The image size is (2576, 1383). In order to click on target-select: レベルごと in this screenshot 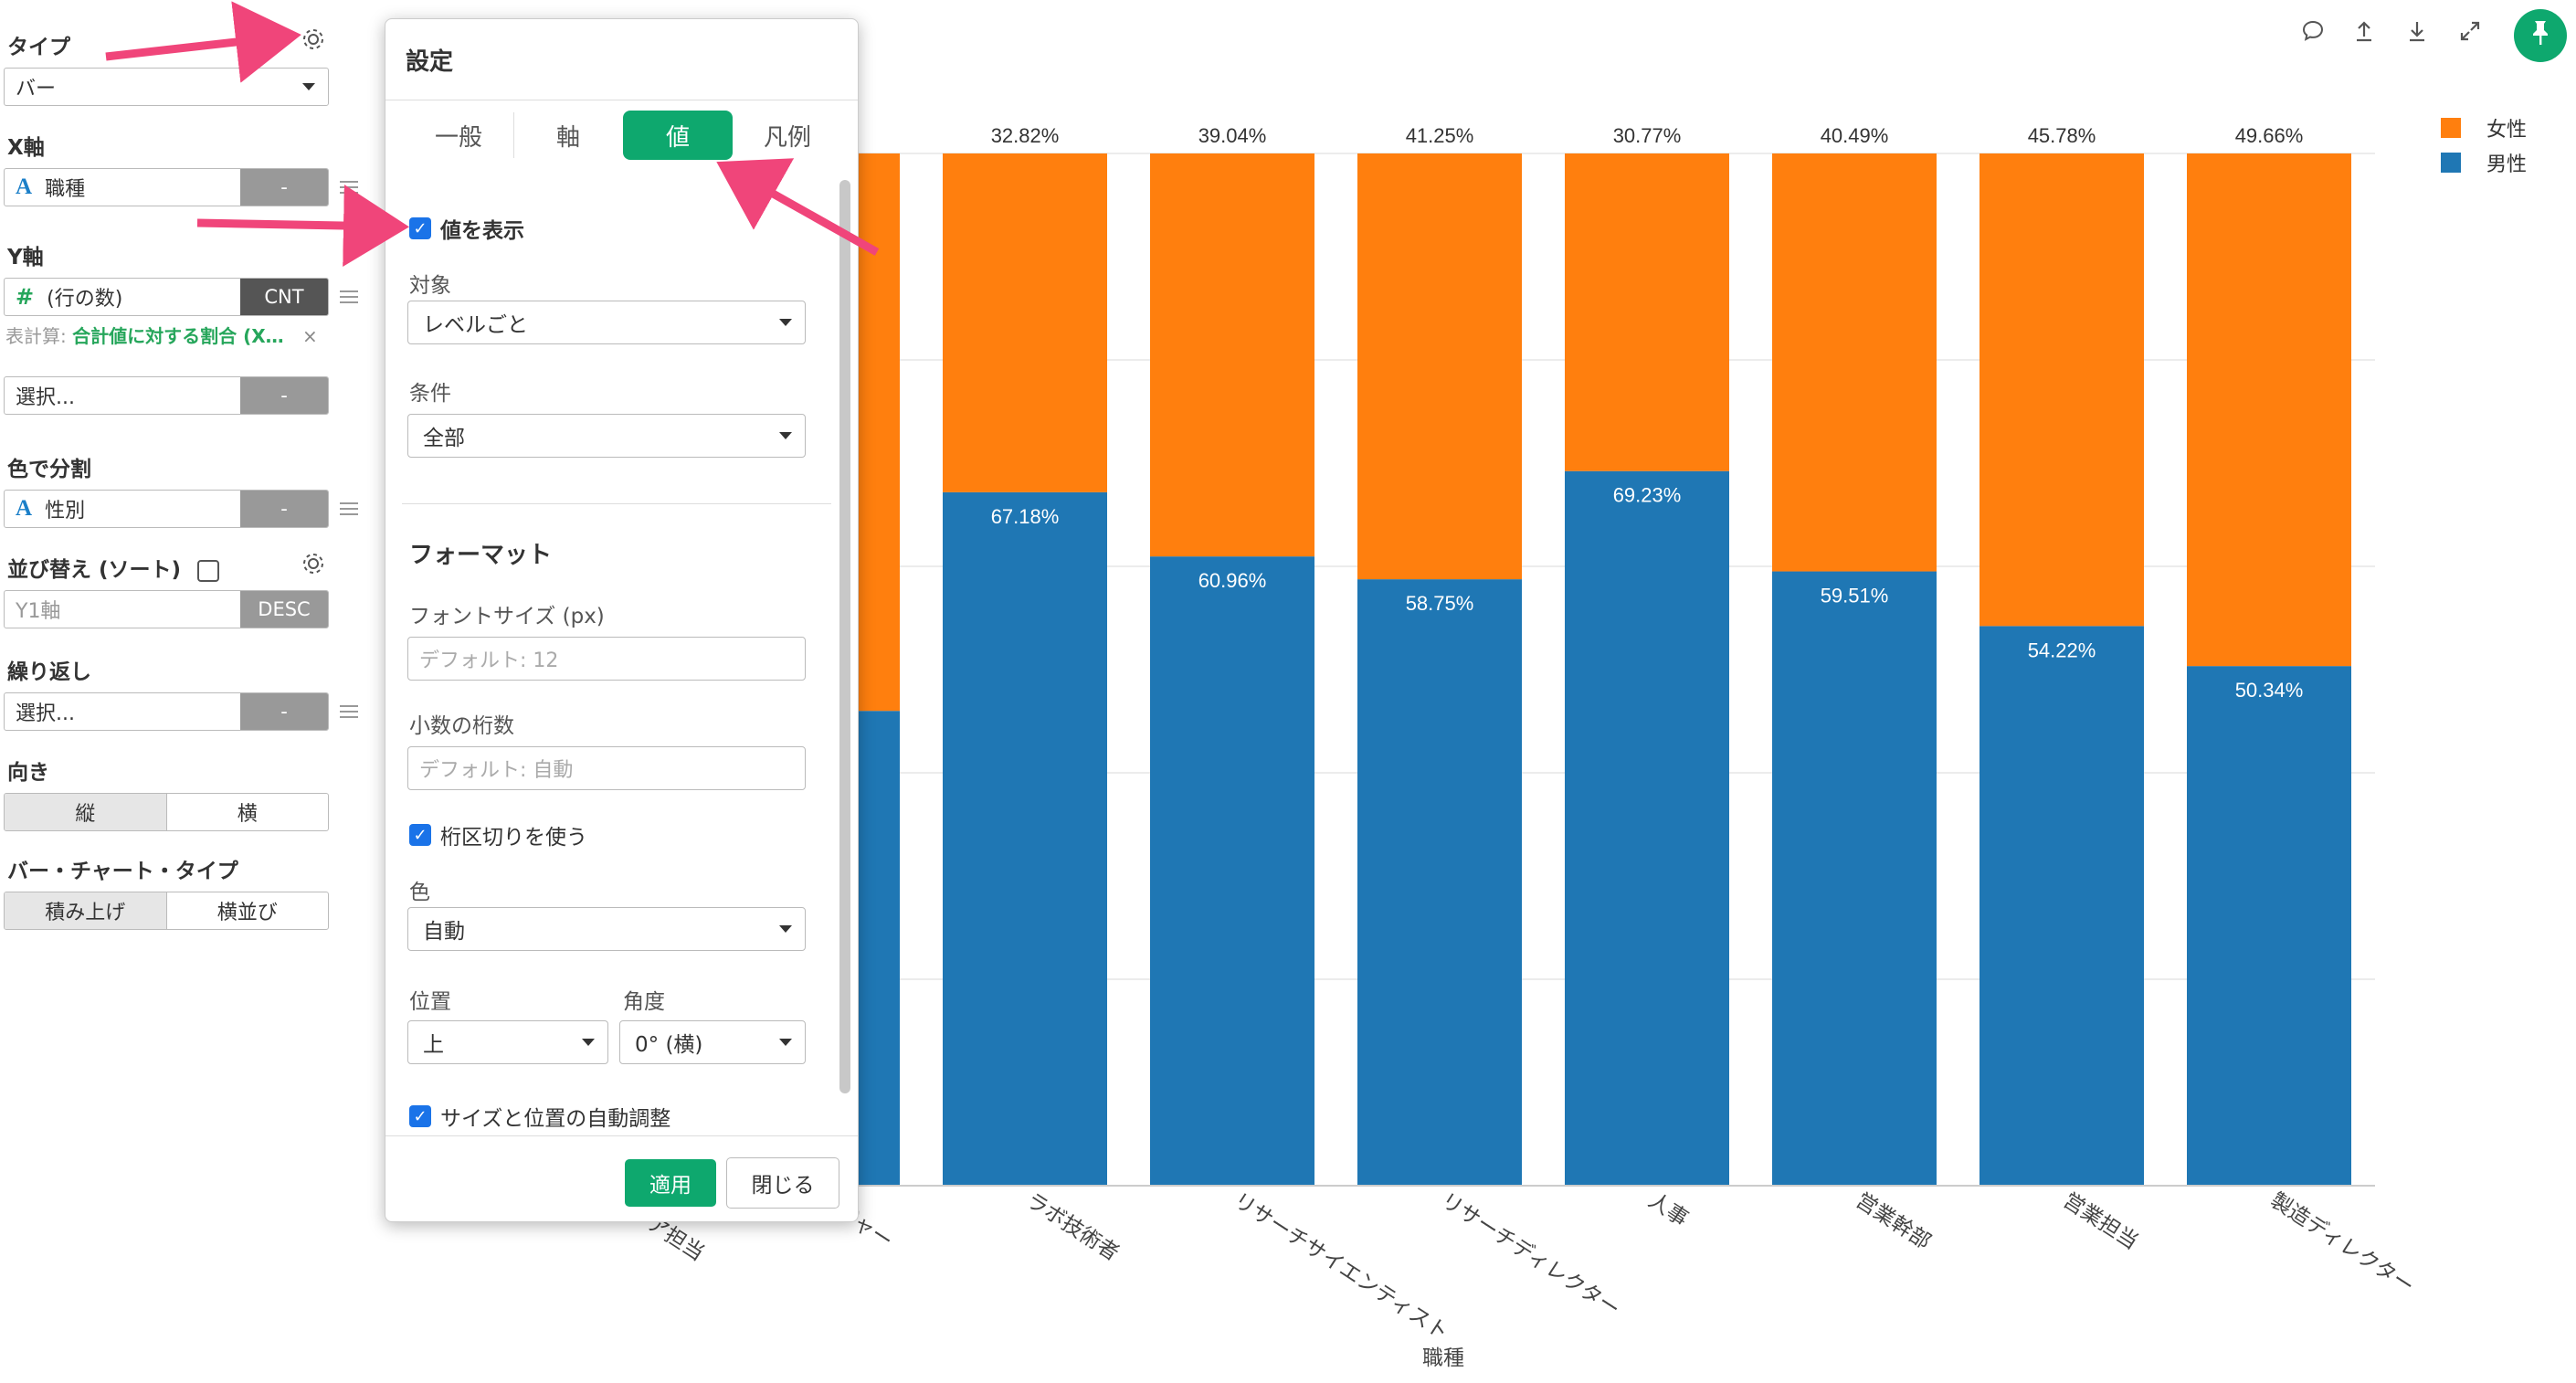, I will do `click(606, 322)`.